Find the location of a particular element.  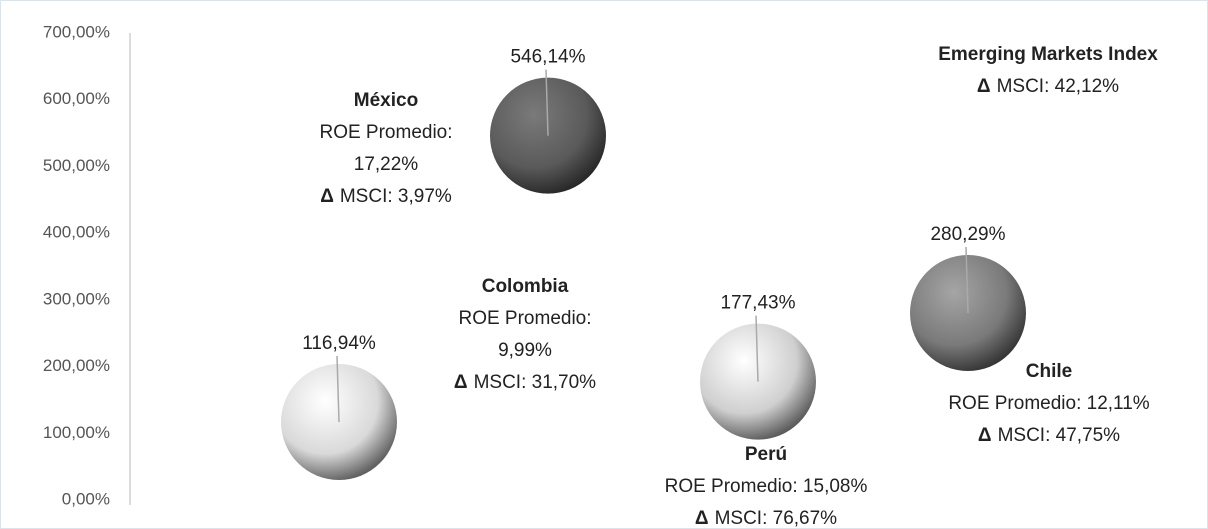

msci-label: Δ MSCI: 31,70% is located at coordinates (525, 382).